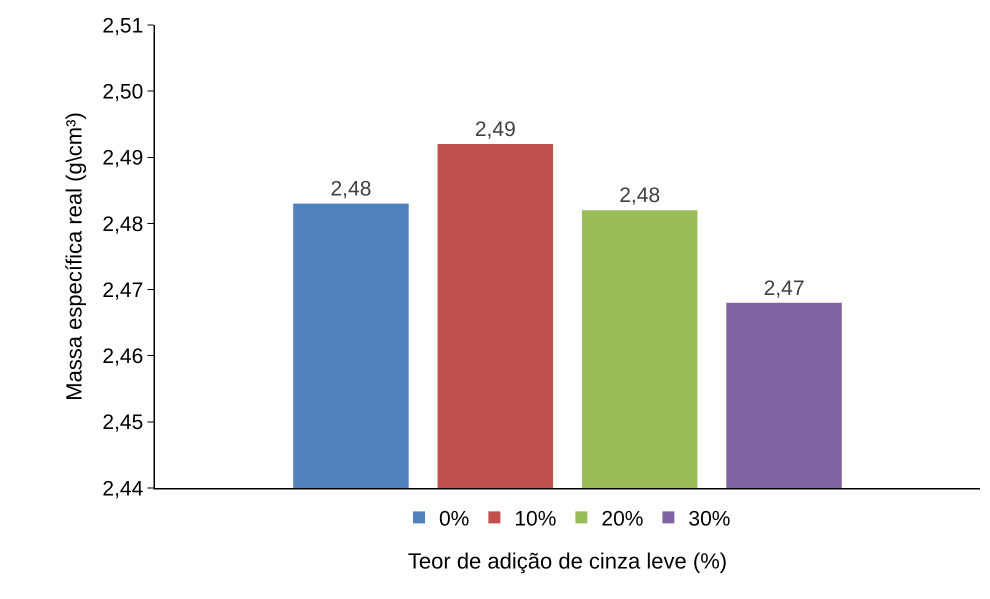  Describe the element at coordinates (784, 288) in the screenshot. I see `data-label: 2,47` at that location.